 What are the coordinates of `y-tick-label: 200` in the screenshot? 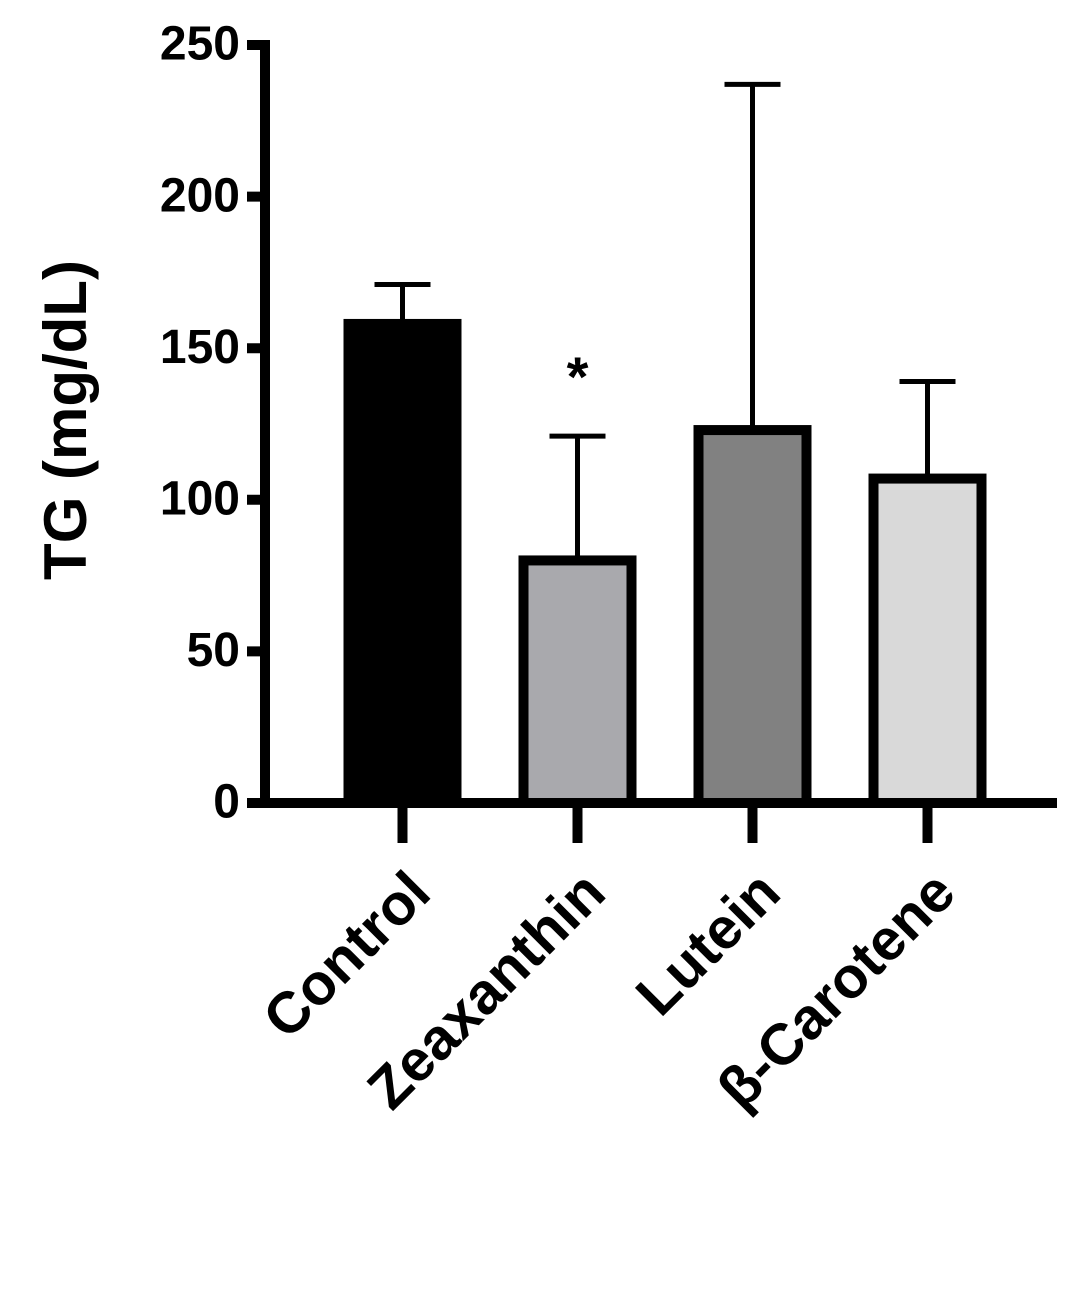 It's located at (200, 195).